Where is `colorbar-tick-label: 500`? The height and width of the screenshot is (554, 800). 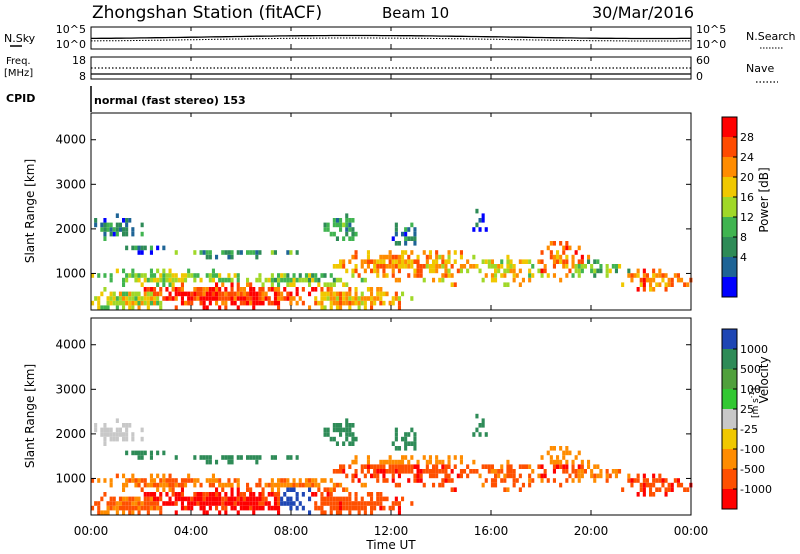
colorbar-tick-label: 500 is located at coordinates (750, 369).